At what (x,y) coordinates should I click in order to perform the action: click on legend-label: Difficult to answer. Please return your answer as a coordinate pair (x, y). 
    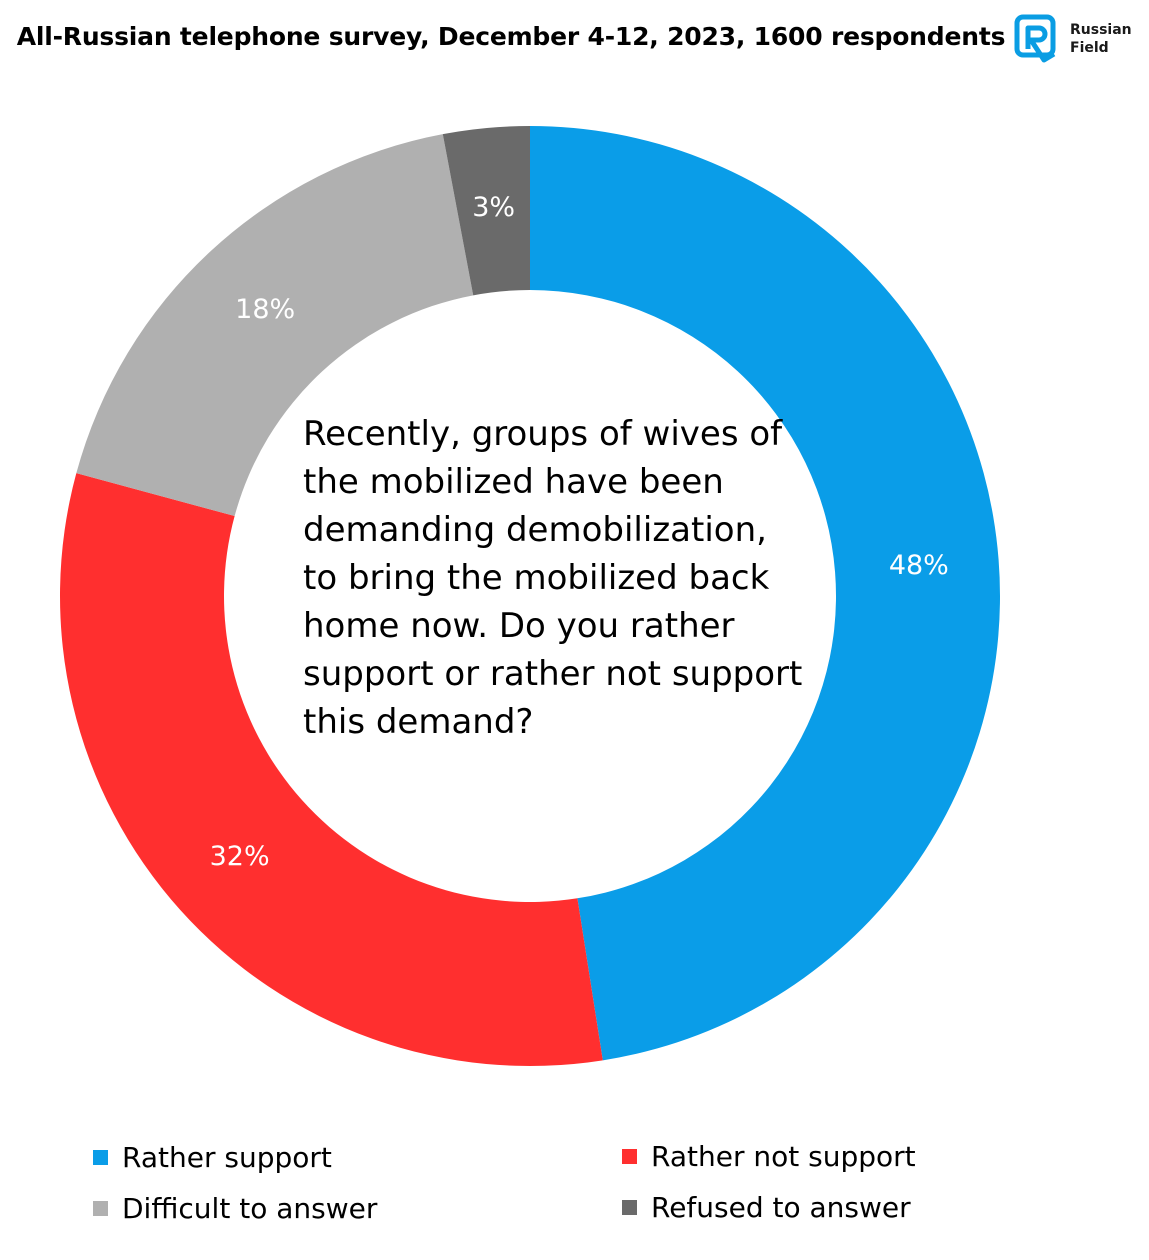
    Looking at the image, I should click on (250, 1208).